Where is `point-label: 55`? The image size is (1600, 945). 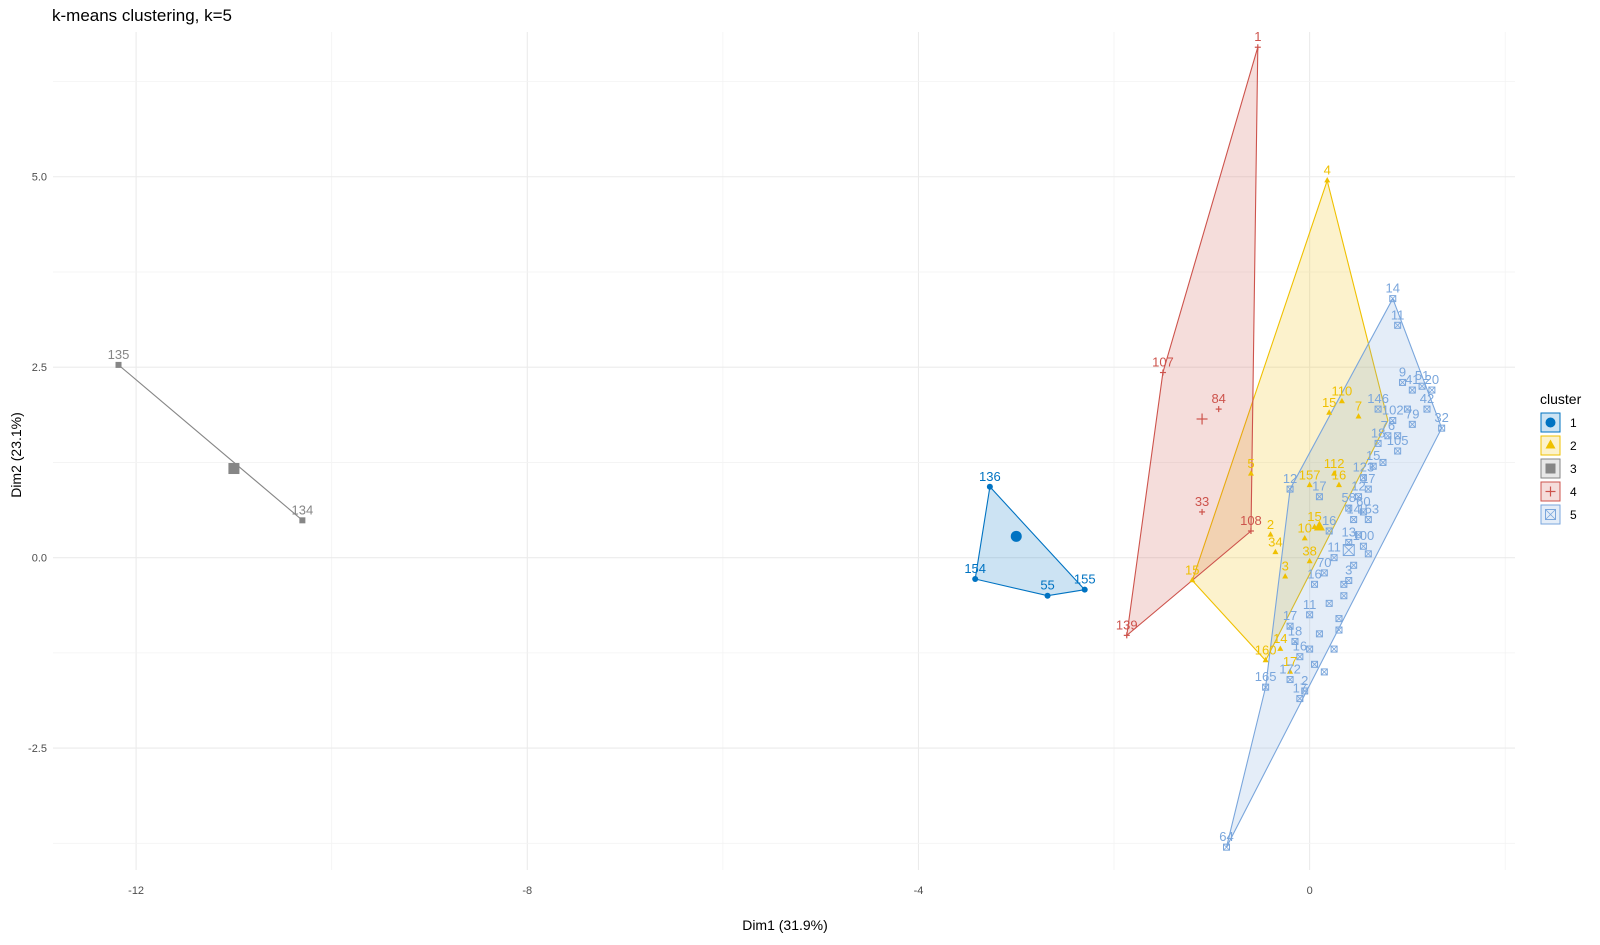 point-label: 55 is located at coordinates (1047, 585).